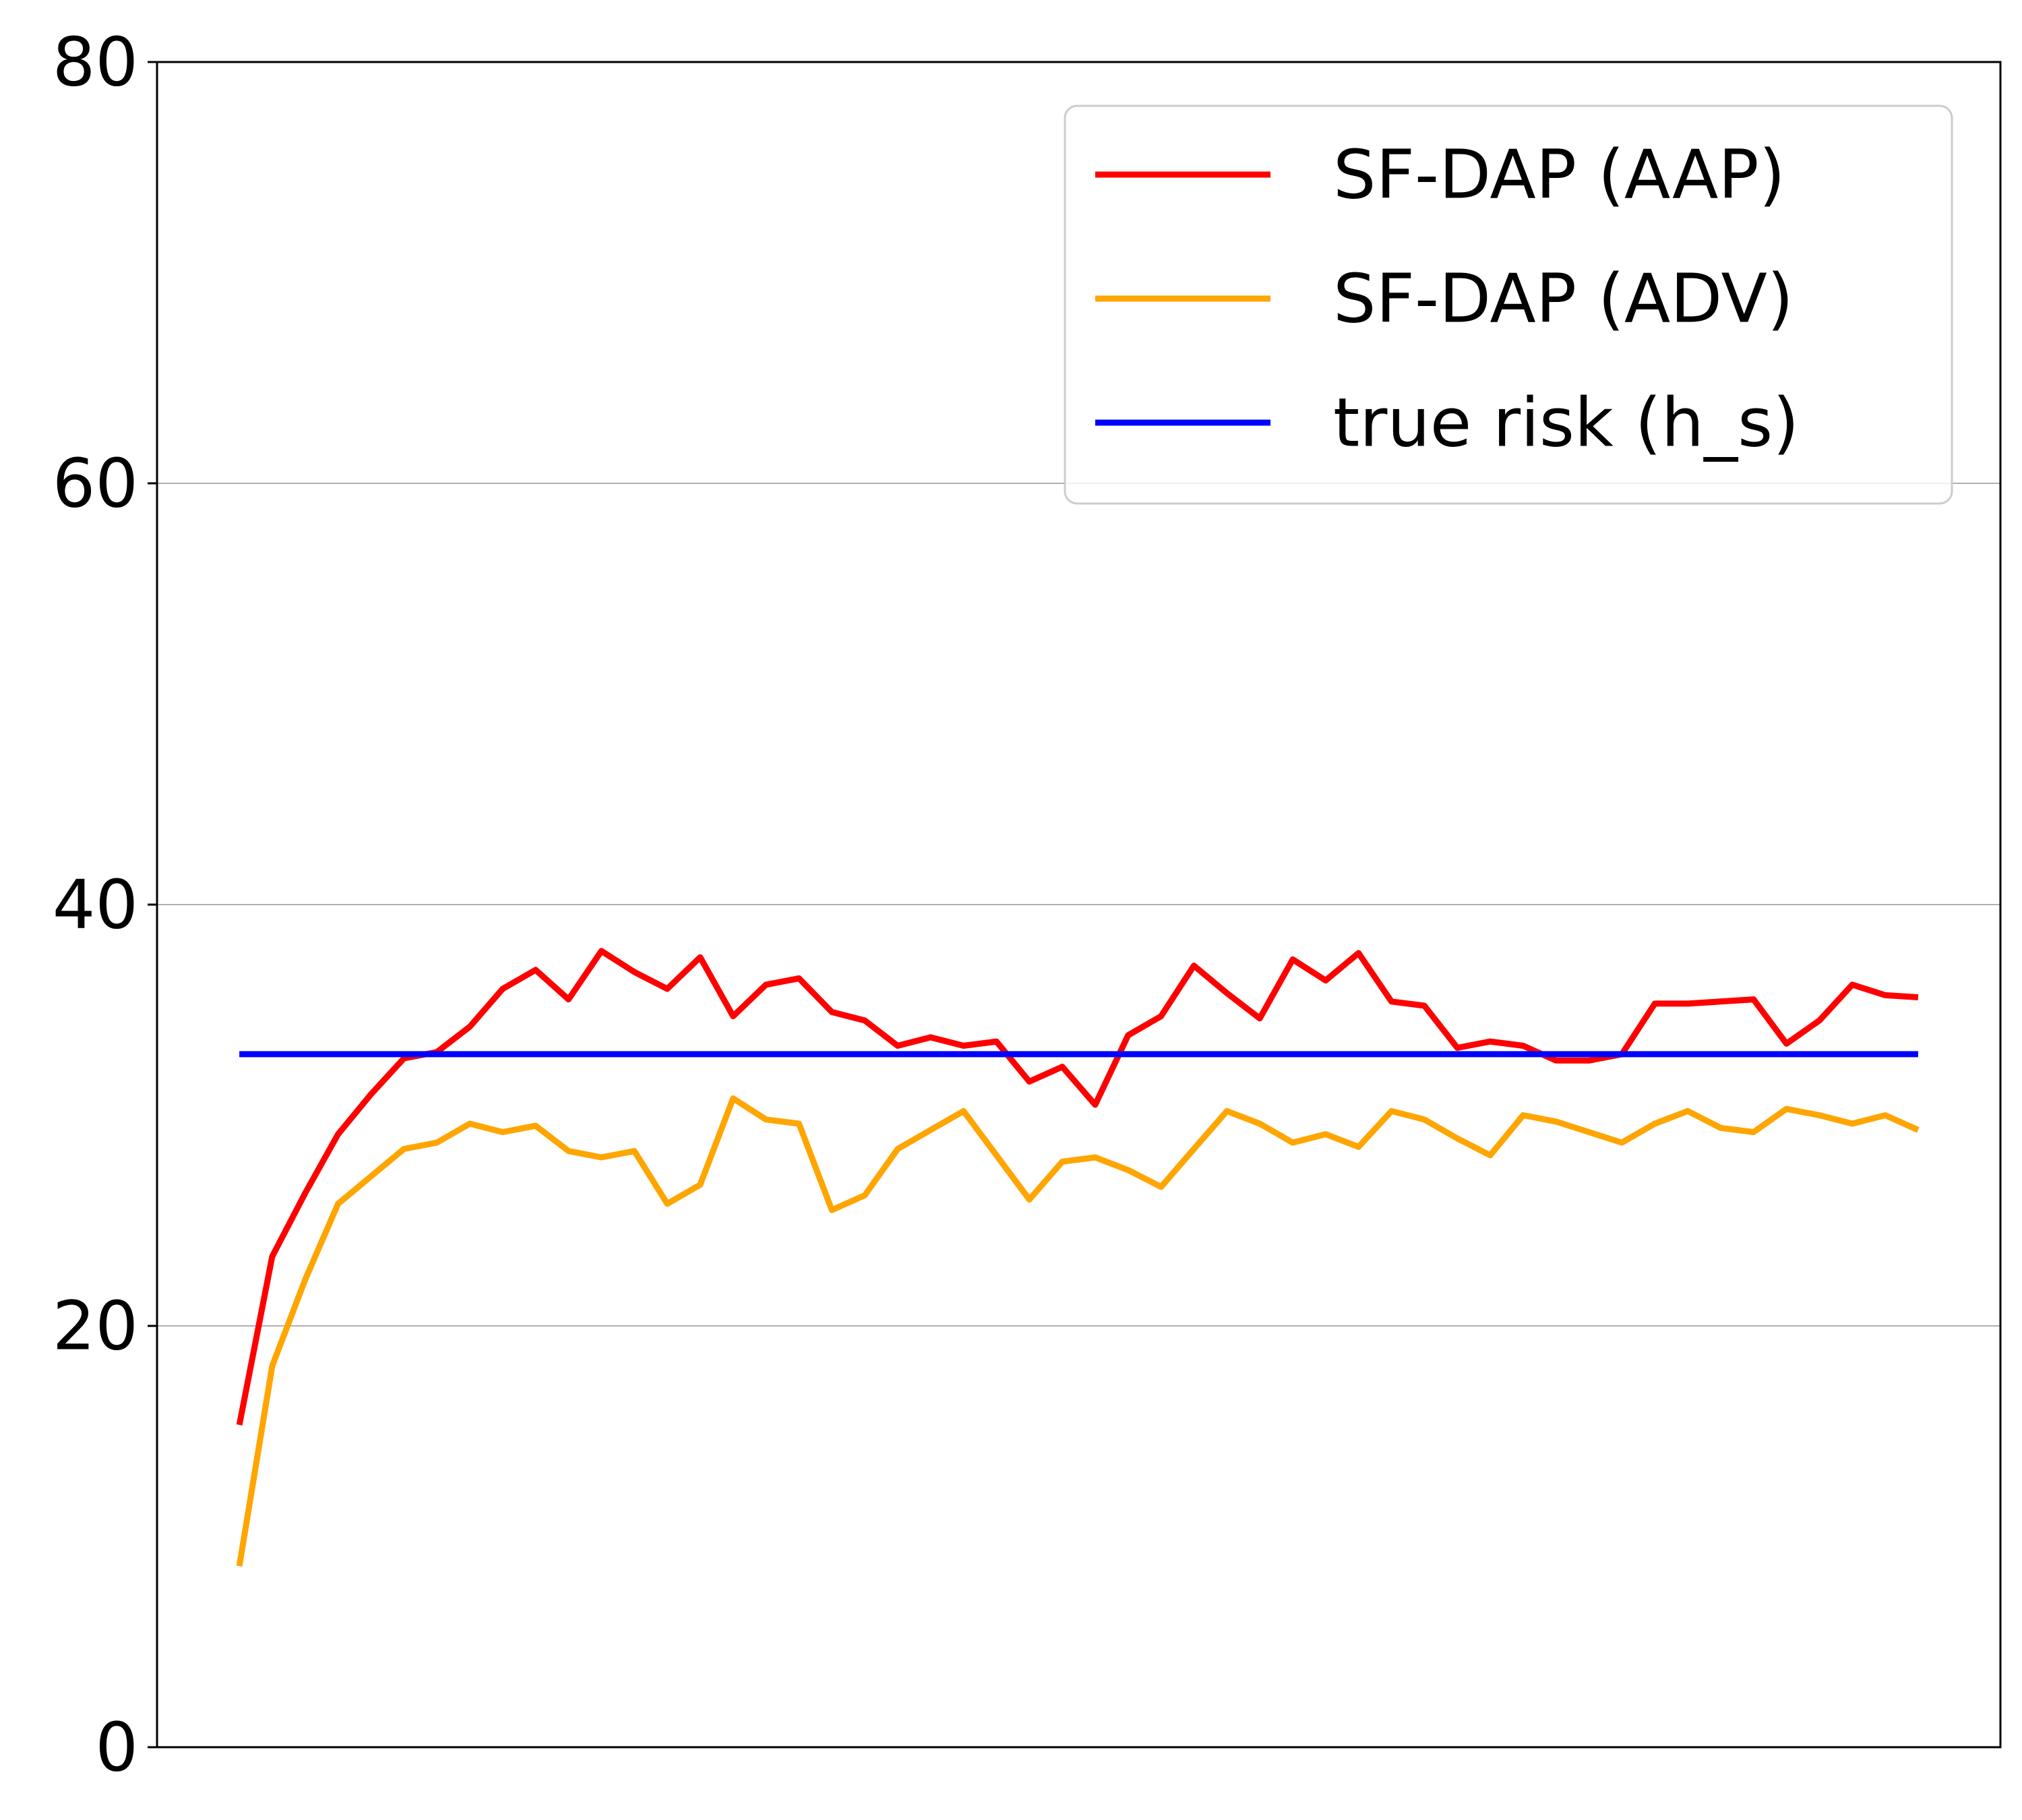 This screenshot has width=2022, height=1820. Describe the element at coordinates (95, 905) in the screenshot. I see `y-tick-label-40: 40` at that location.